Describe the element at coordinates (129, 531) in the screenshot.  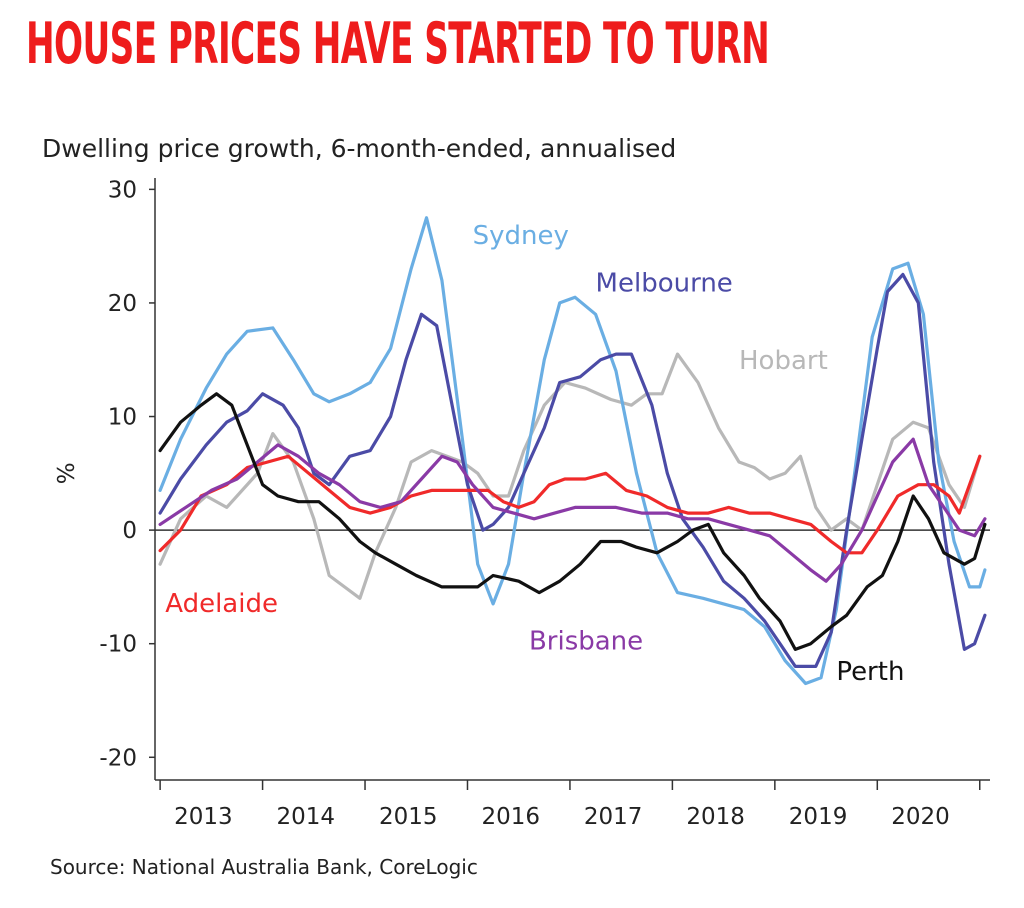
I see `y-tick-label: 0` at that location.